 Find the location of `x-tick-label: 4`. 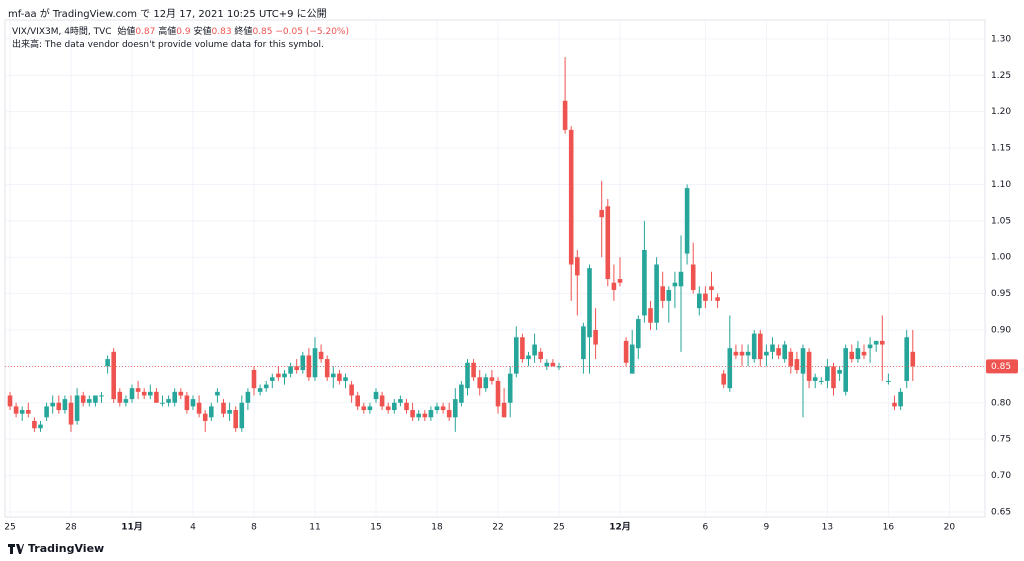

x-tick-label: 4 is located at coordinates (193, 528).